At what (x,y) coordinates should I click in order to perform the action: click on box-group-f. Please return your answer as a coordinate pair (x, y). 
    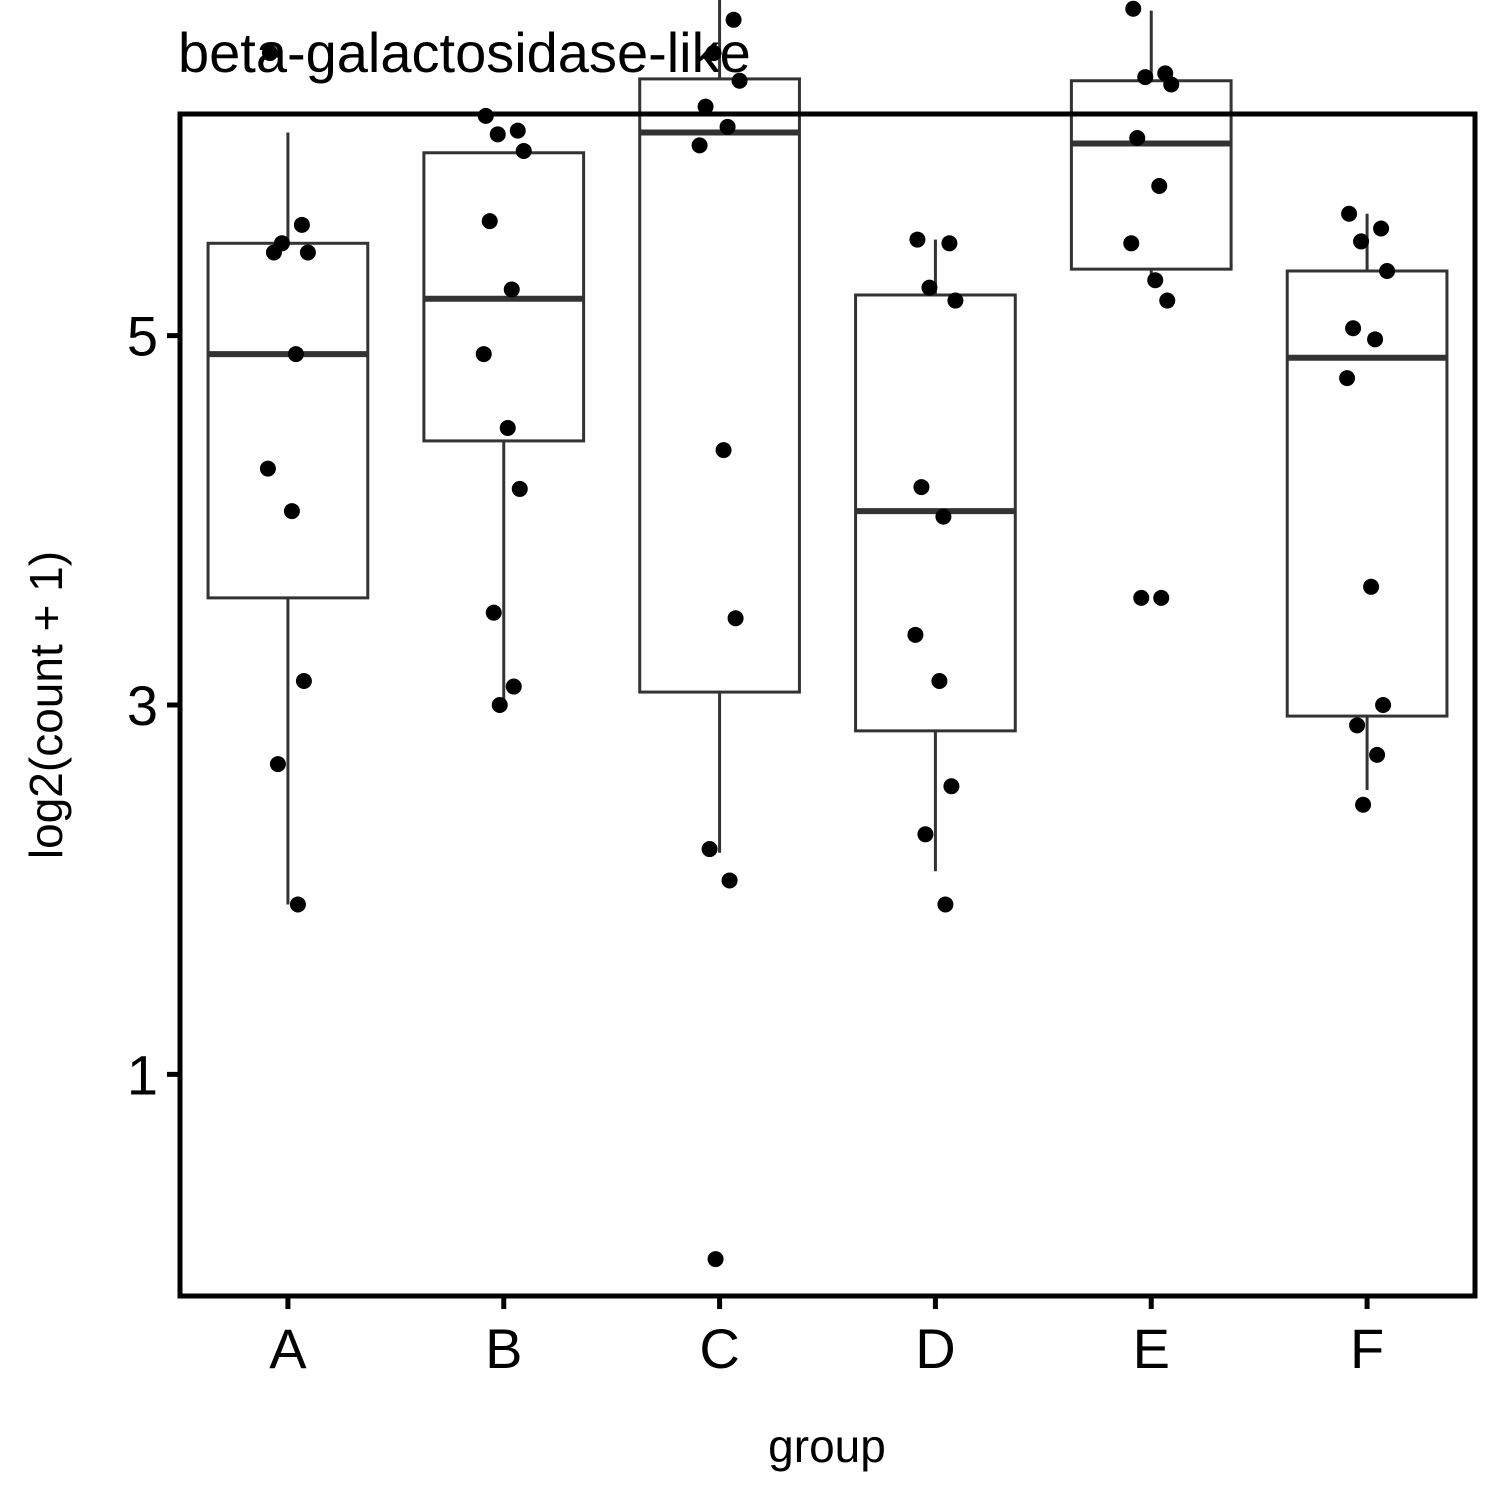
    Looking at the image, I should click on (1367, 501).